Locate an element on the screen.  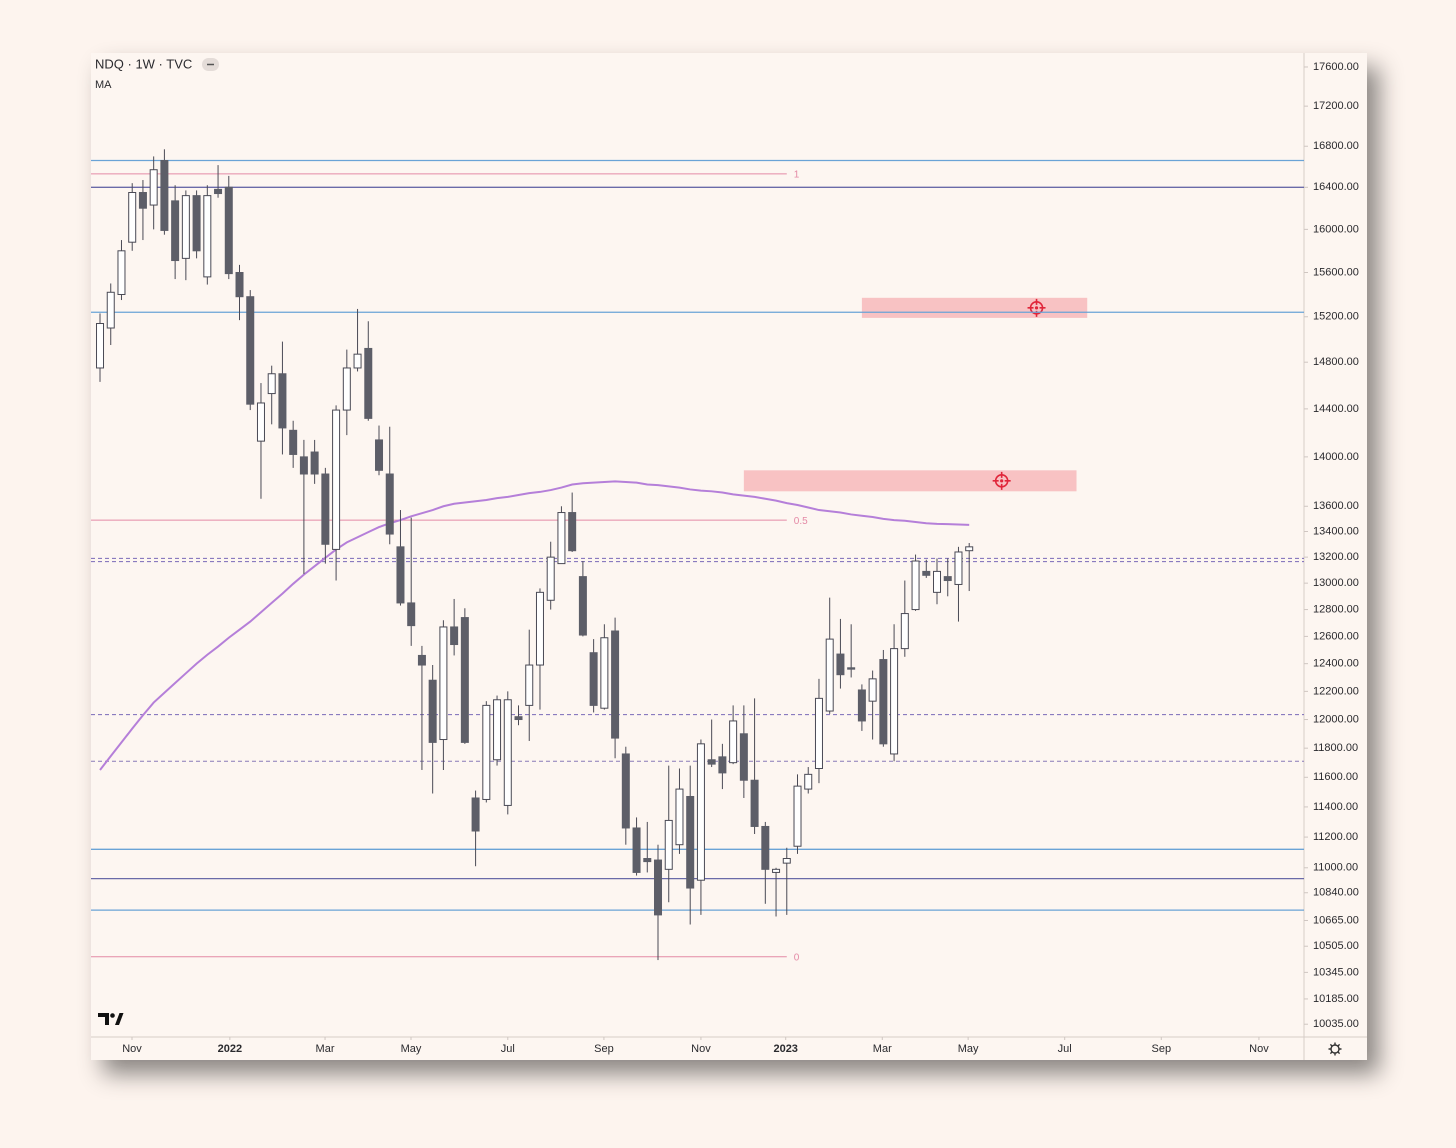
y-tick-label: 14800.00 is located at coordinates (1336, 362).